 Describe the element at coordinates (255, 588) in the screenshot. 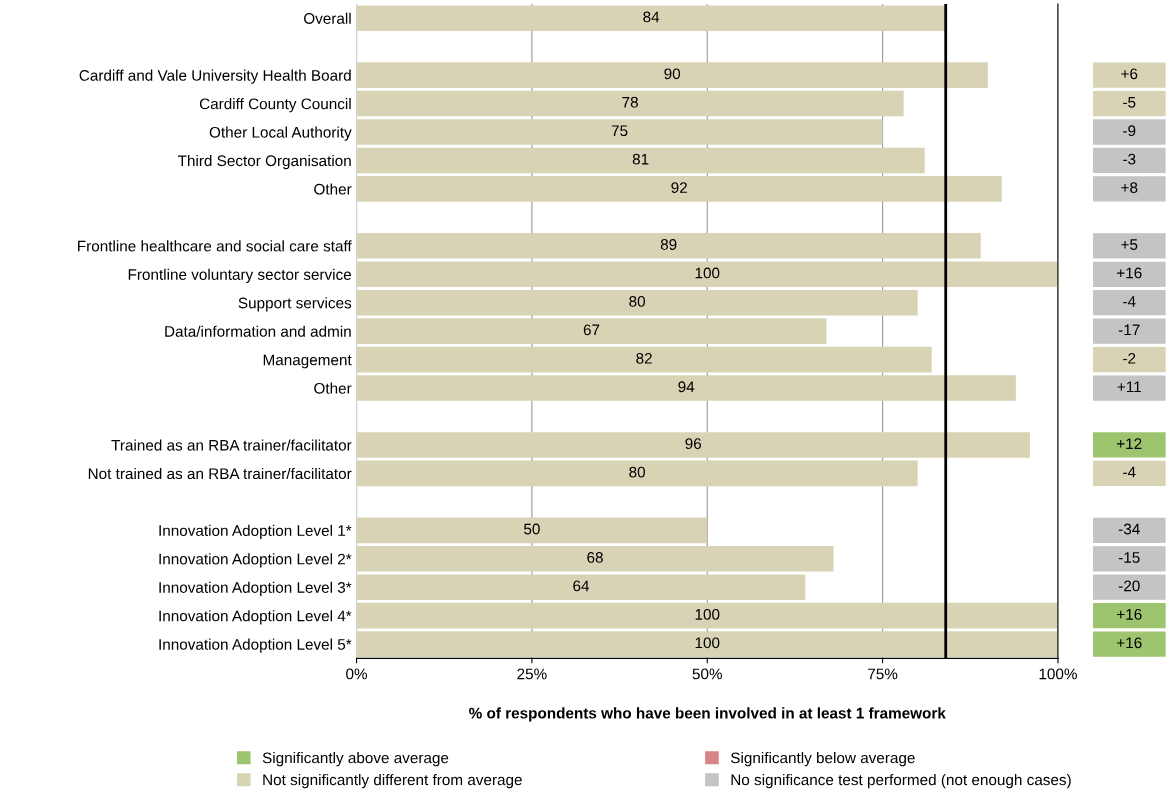

I see `y-tick-label: Innovation Adoption Level 3*` at that location.